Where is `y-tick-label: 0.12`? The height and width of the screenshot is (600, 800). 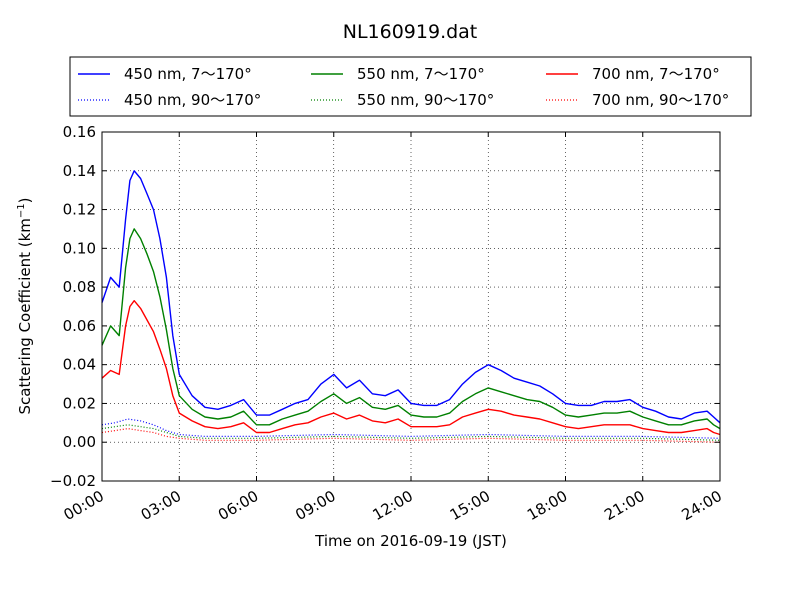 y-tick-label: 0.12 is located at coordinates (79, 210).